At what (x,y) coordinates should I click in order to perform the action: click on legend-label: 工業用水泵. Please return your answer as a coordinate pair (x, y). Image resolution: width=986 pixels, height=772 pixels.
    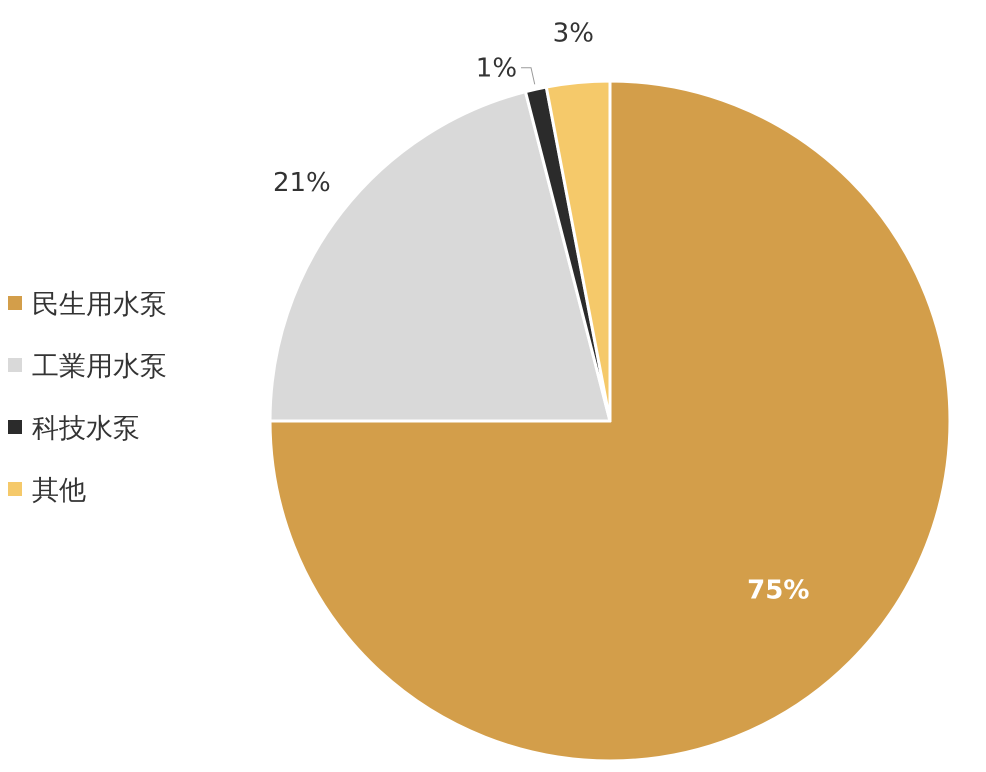
    Looking at the image, I should click on (99, 366).